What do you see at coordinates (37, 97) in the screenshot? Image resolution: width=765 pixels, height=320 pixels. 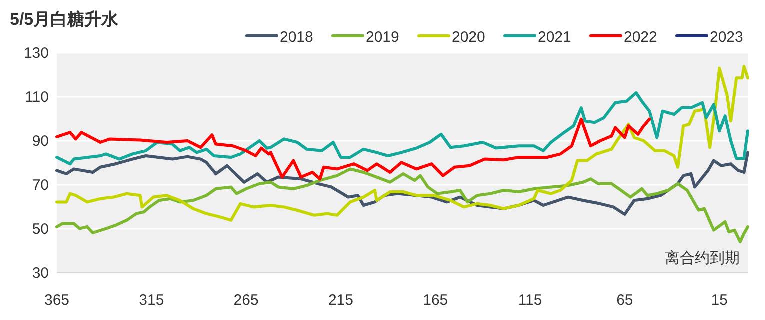 I see `y-tick-label: 110` at bounding box center [37, 97].